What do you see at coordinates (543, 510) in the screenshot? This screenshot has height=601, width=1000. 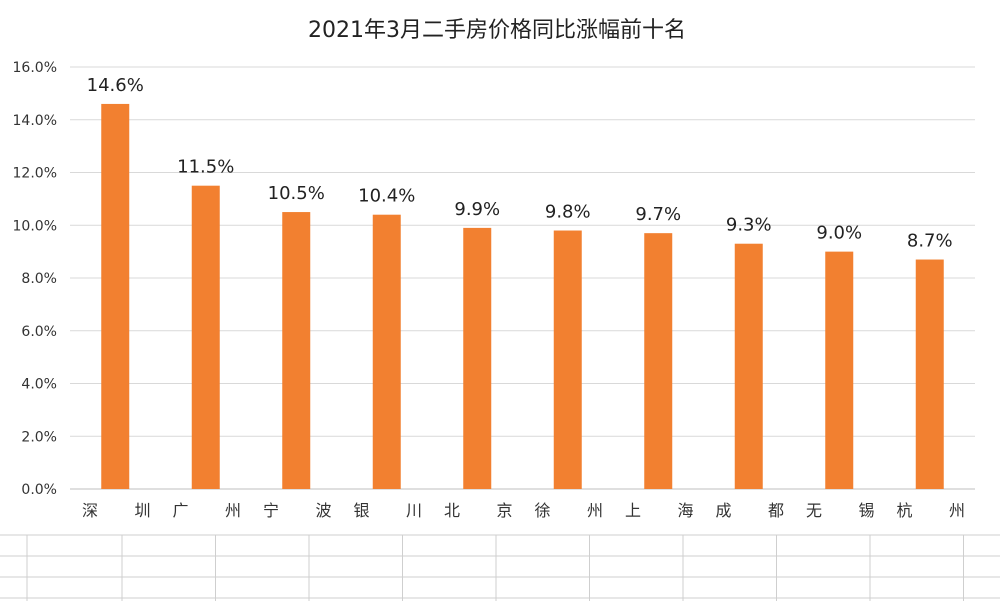 I see `category-label-char: 徐` at bounding box center [543, 510].